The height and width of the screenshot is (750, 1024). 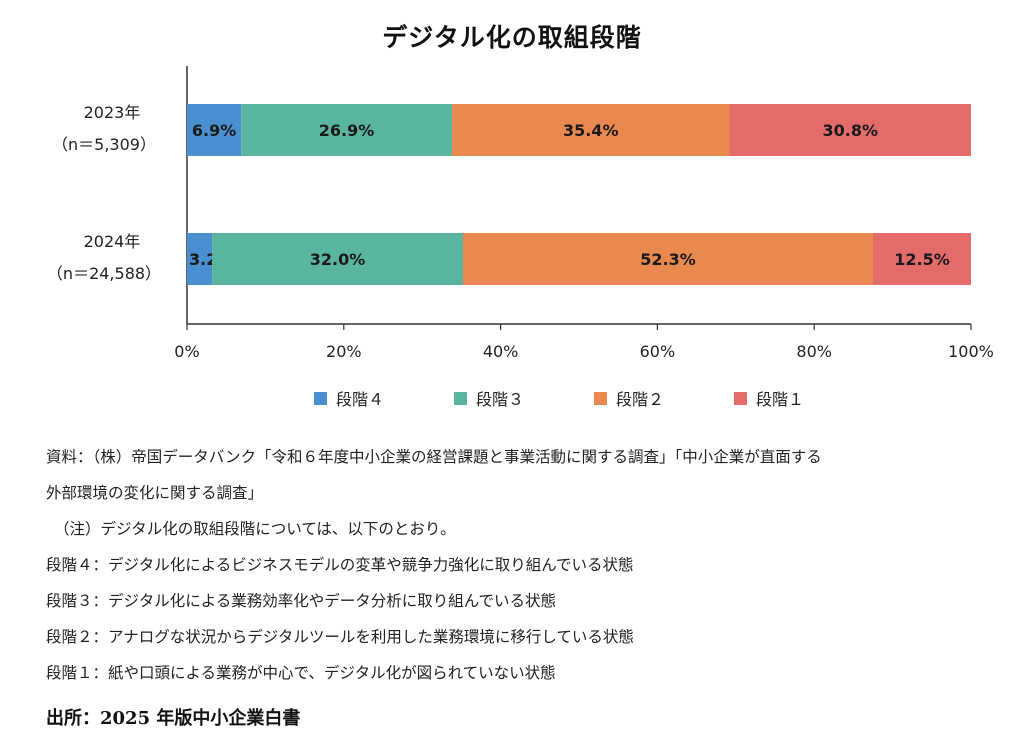 I want to click on bar-data-label: 30.8%, so click(x=851, y=130).